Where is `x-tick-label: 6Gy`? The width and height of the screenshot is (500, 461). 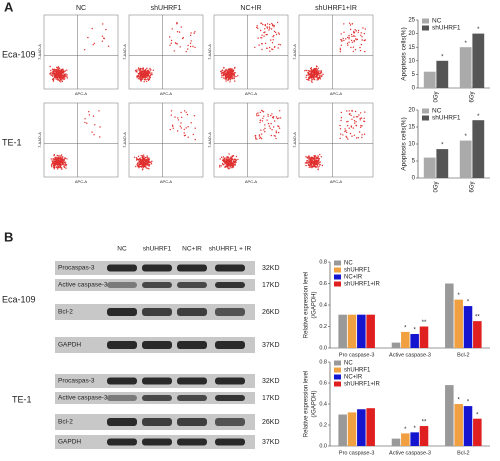
x-tick-label: 6Gy is located at coordinates (473, 186).